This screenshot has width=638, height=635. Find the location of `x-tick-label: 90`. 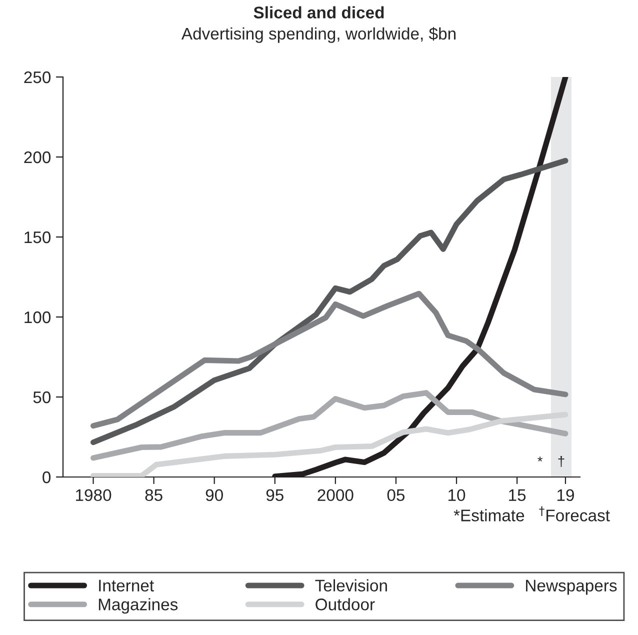

x-tick-label: 90 is located at coordinates (214, 495).